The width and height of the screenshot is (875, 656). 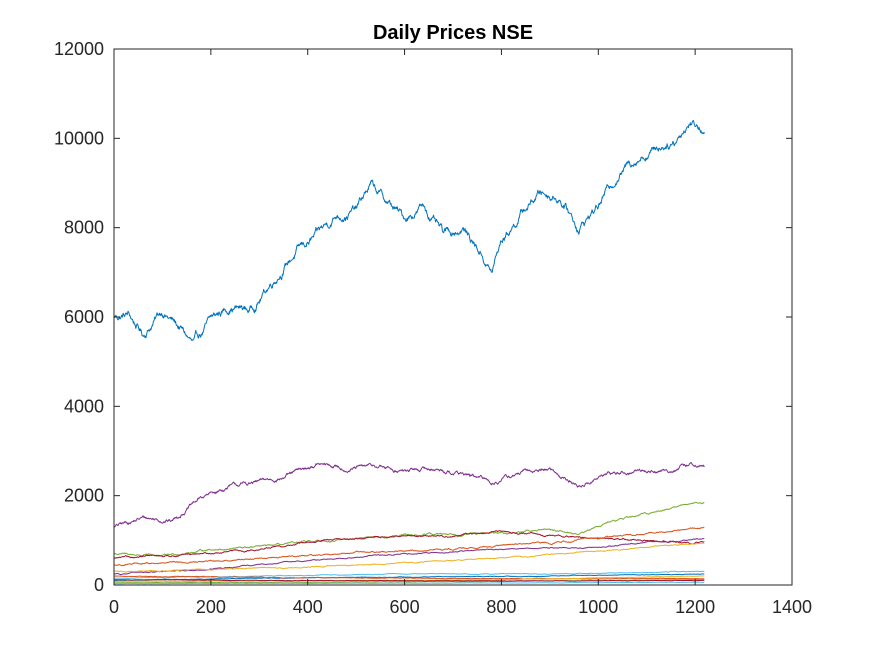 I want to click on y-tick-label: 10000, so click(x=79, y=138).